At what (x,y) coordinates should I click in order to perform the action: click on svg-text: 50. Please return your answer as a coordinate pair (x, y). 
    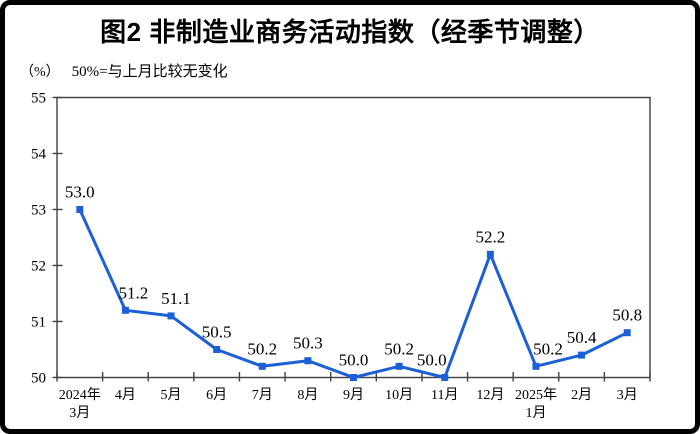
    Looking at the image, I should click on (38, 379).